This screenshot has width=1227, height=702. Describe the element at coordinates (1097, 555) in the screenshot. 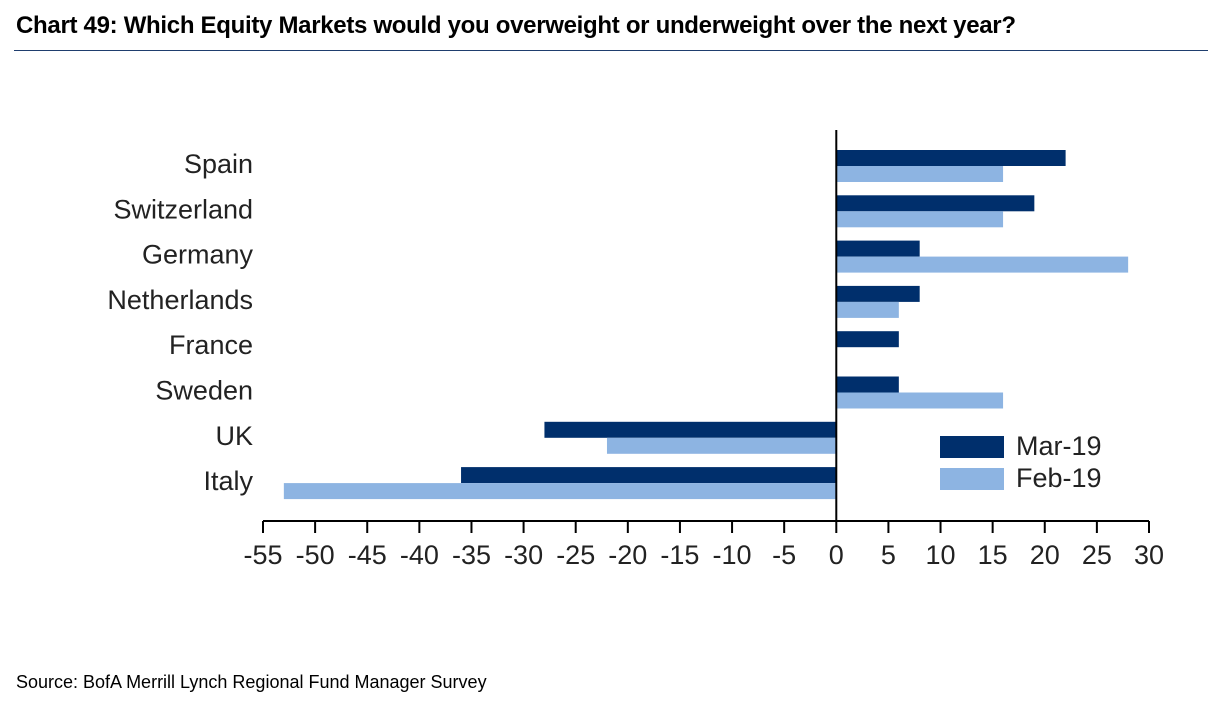

I see `x-tick-label: 25` at that location.